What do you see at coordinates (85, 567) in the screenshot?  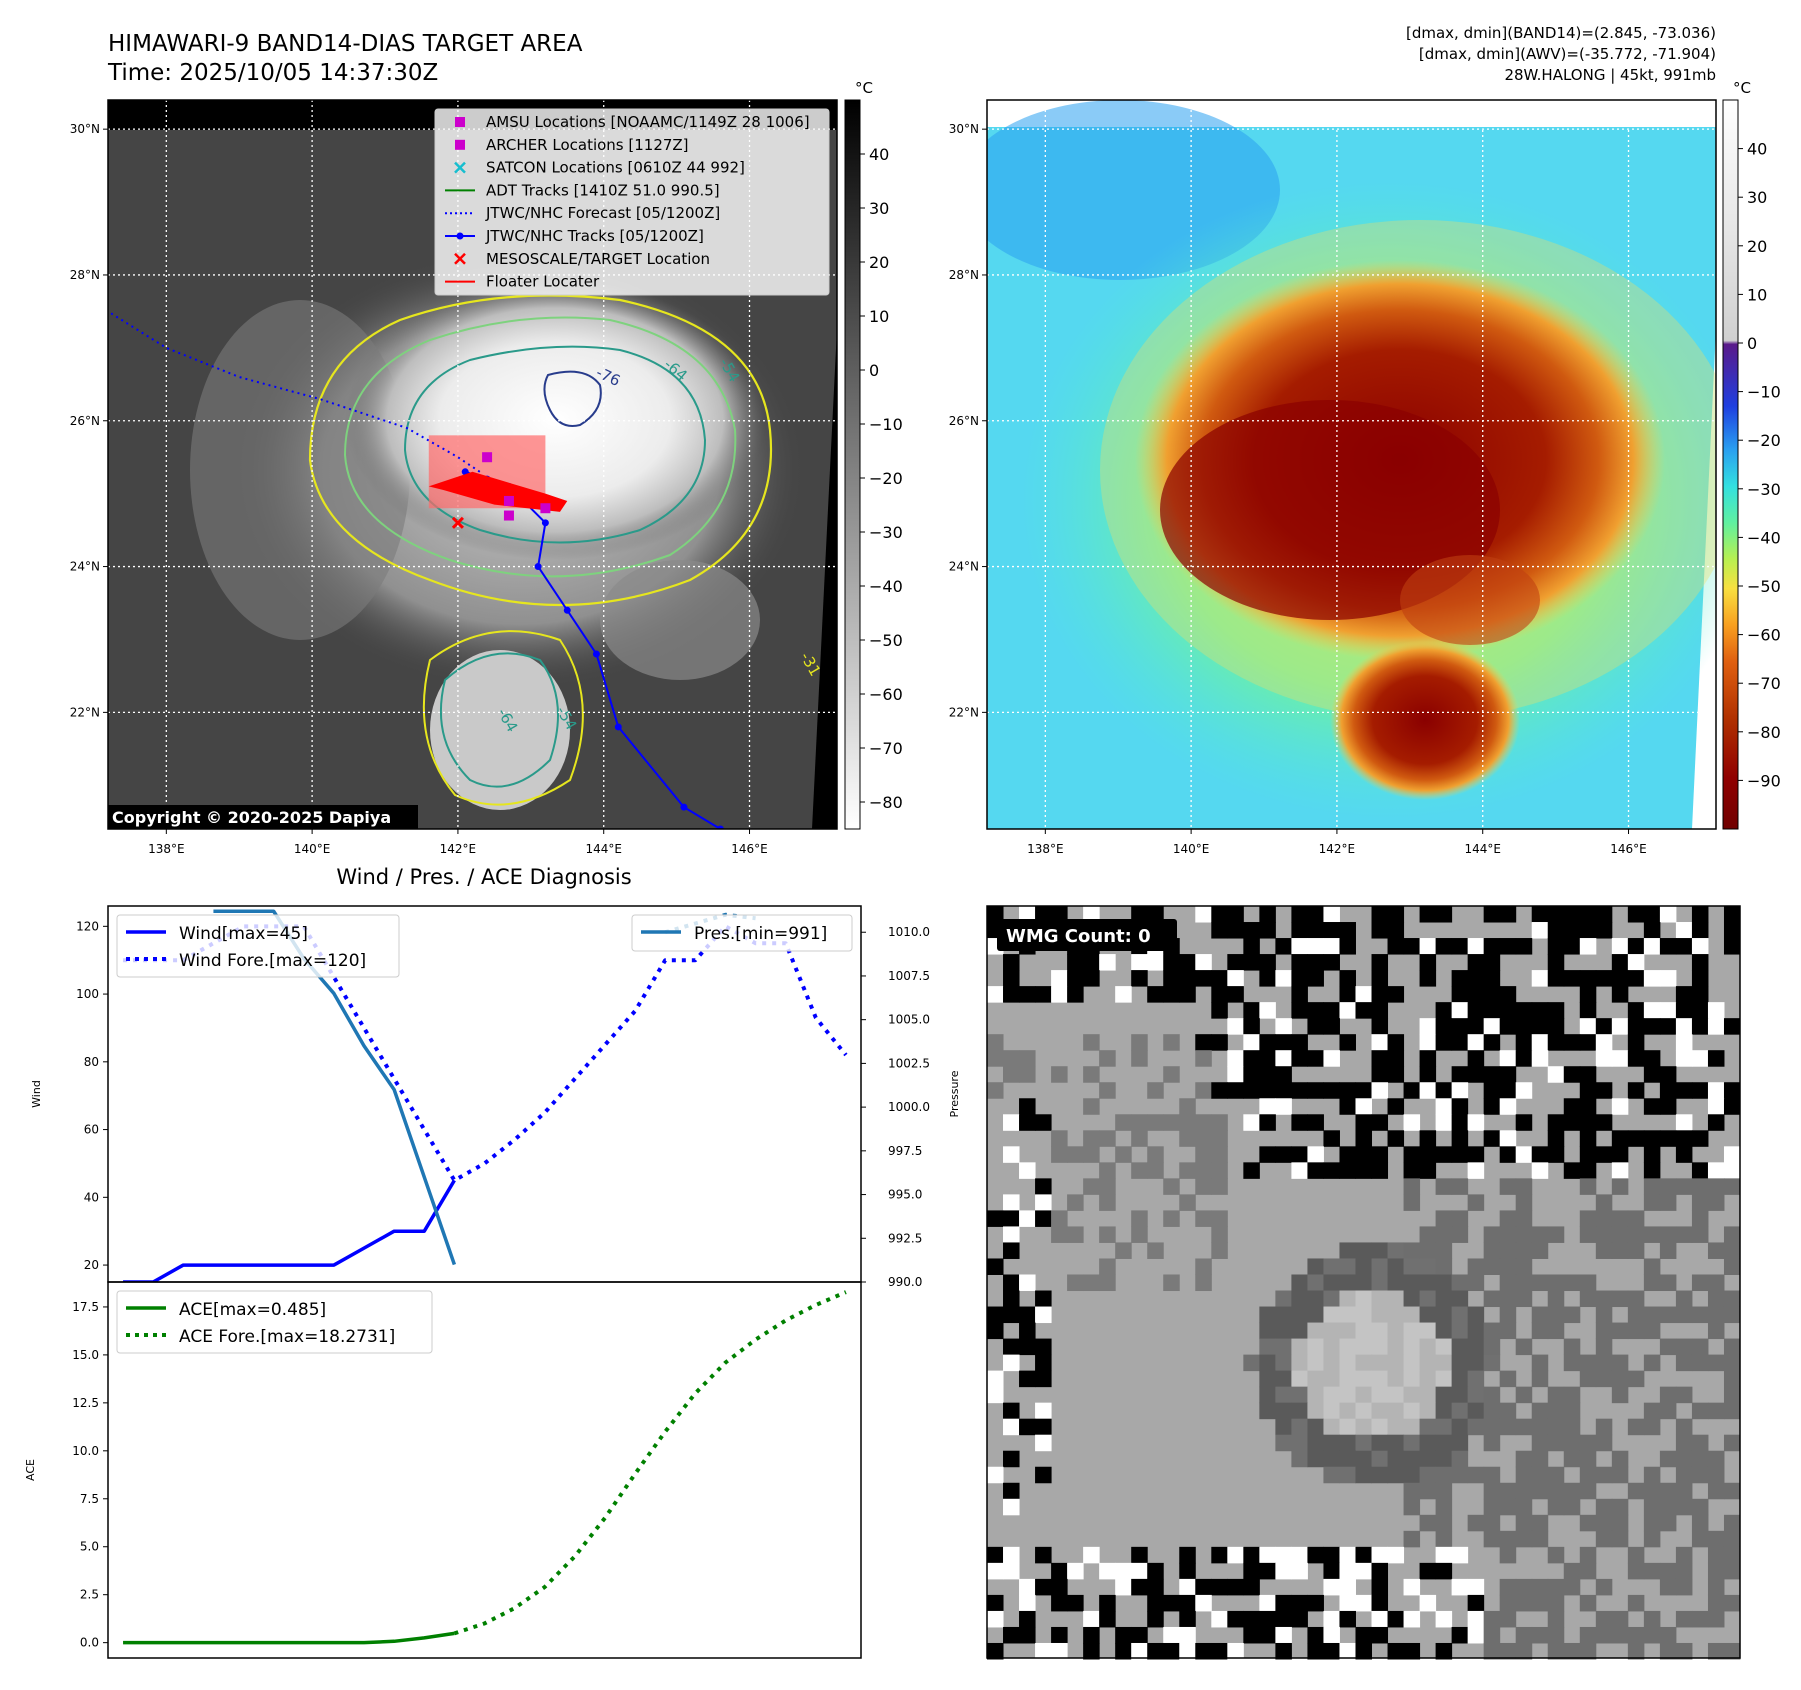 I see `map-tick-label-lat: 24°N` at bounding box center [85, 567].